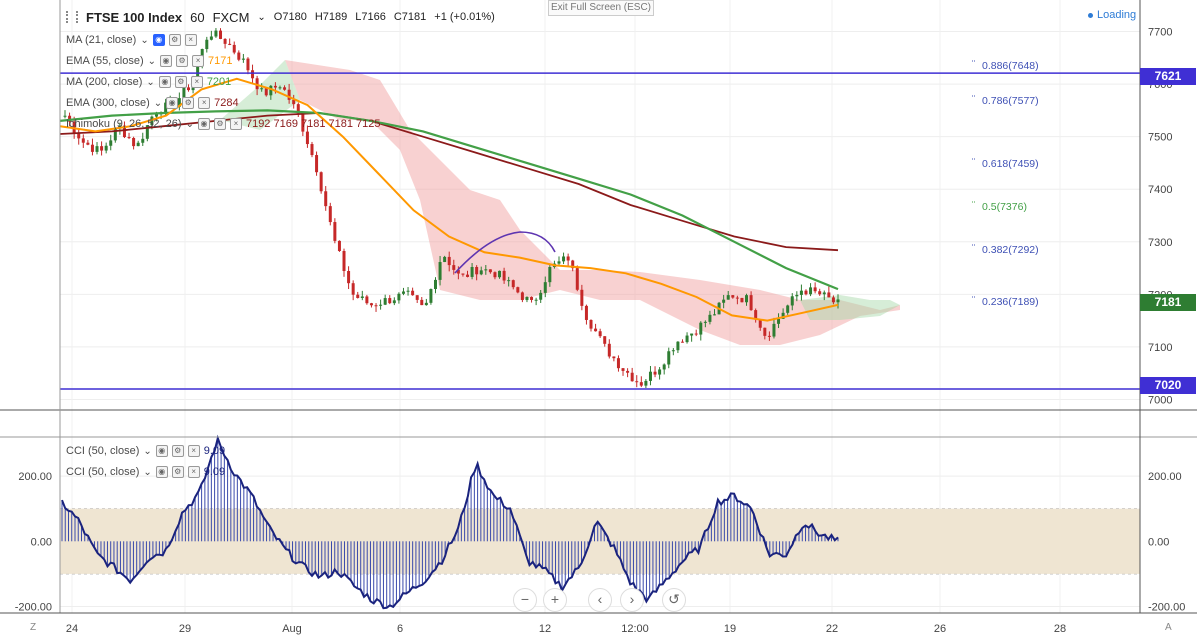  What do you see at coordinates (133, 40) in the screenshot?
I see `legend-item: MA (21, close) ⌄ ◉ ⚙ ×` at bounding box center [133, 40].